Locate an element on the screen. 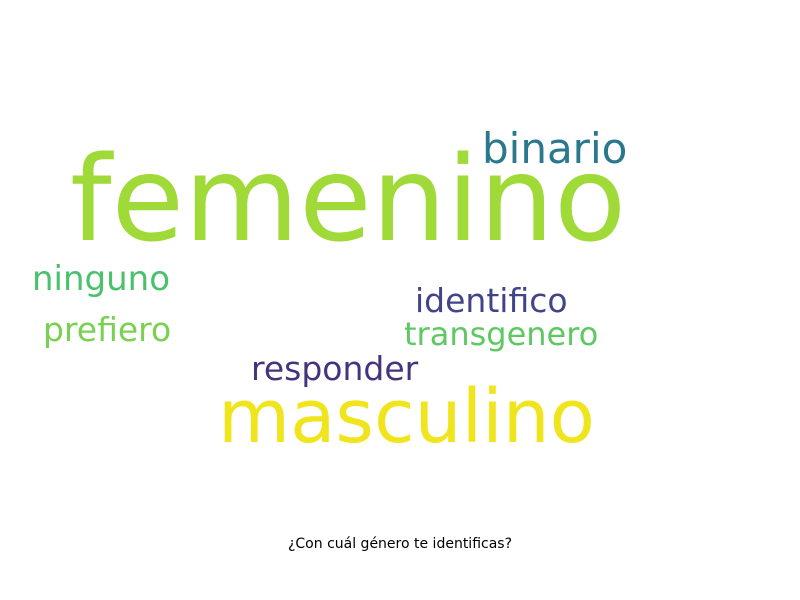 The image size is (800, 600). word-ninguno: ninguno is located at coordinates (101, 279).